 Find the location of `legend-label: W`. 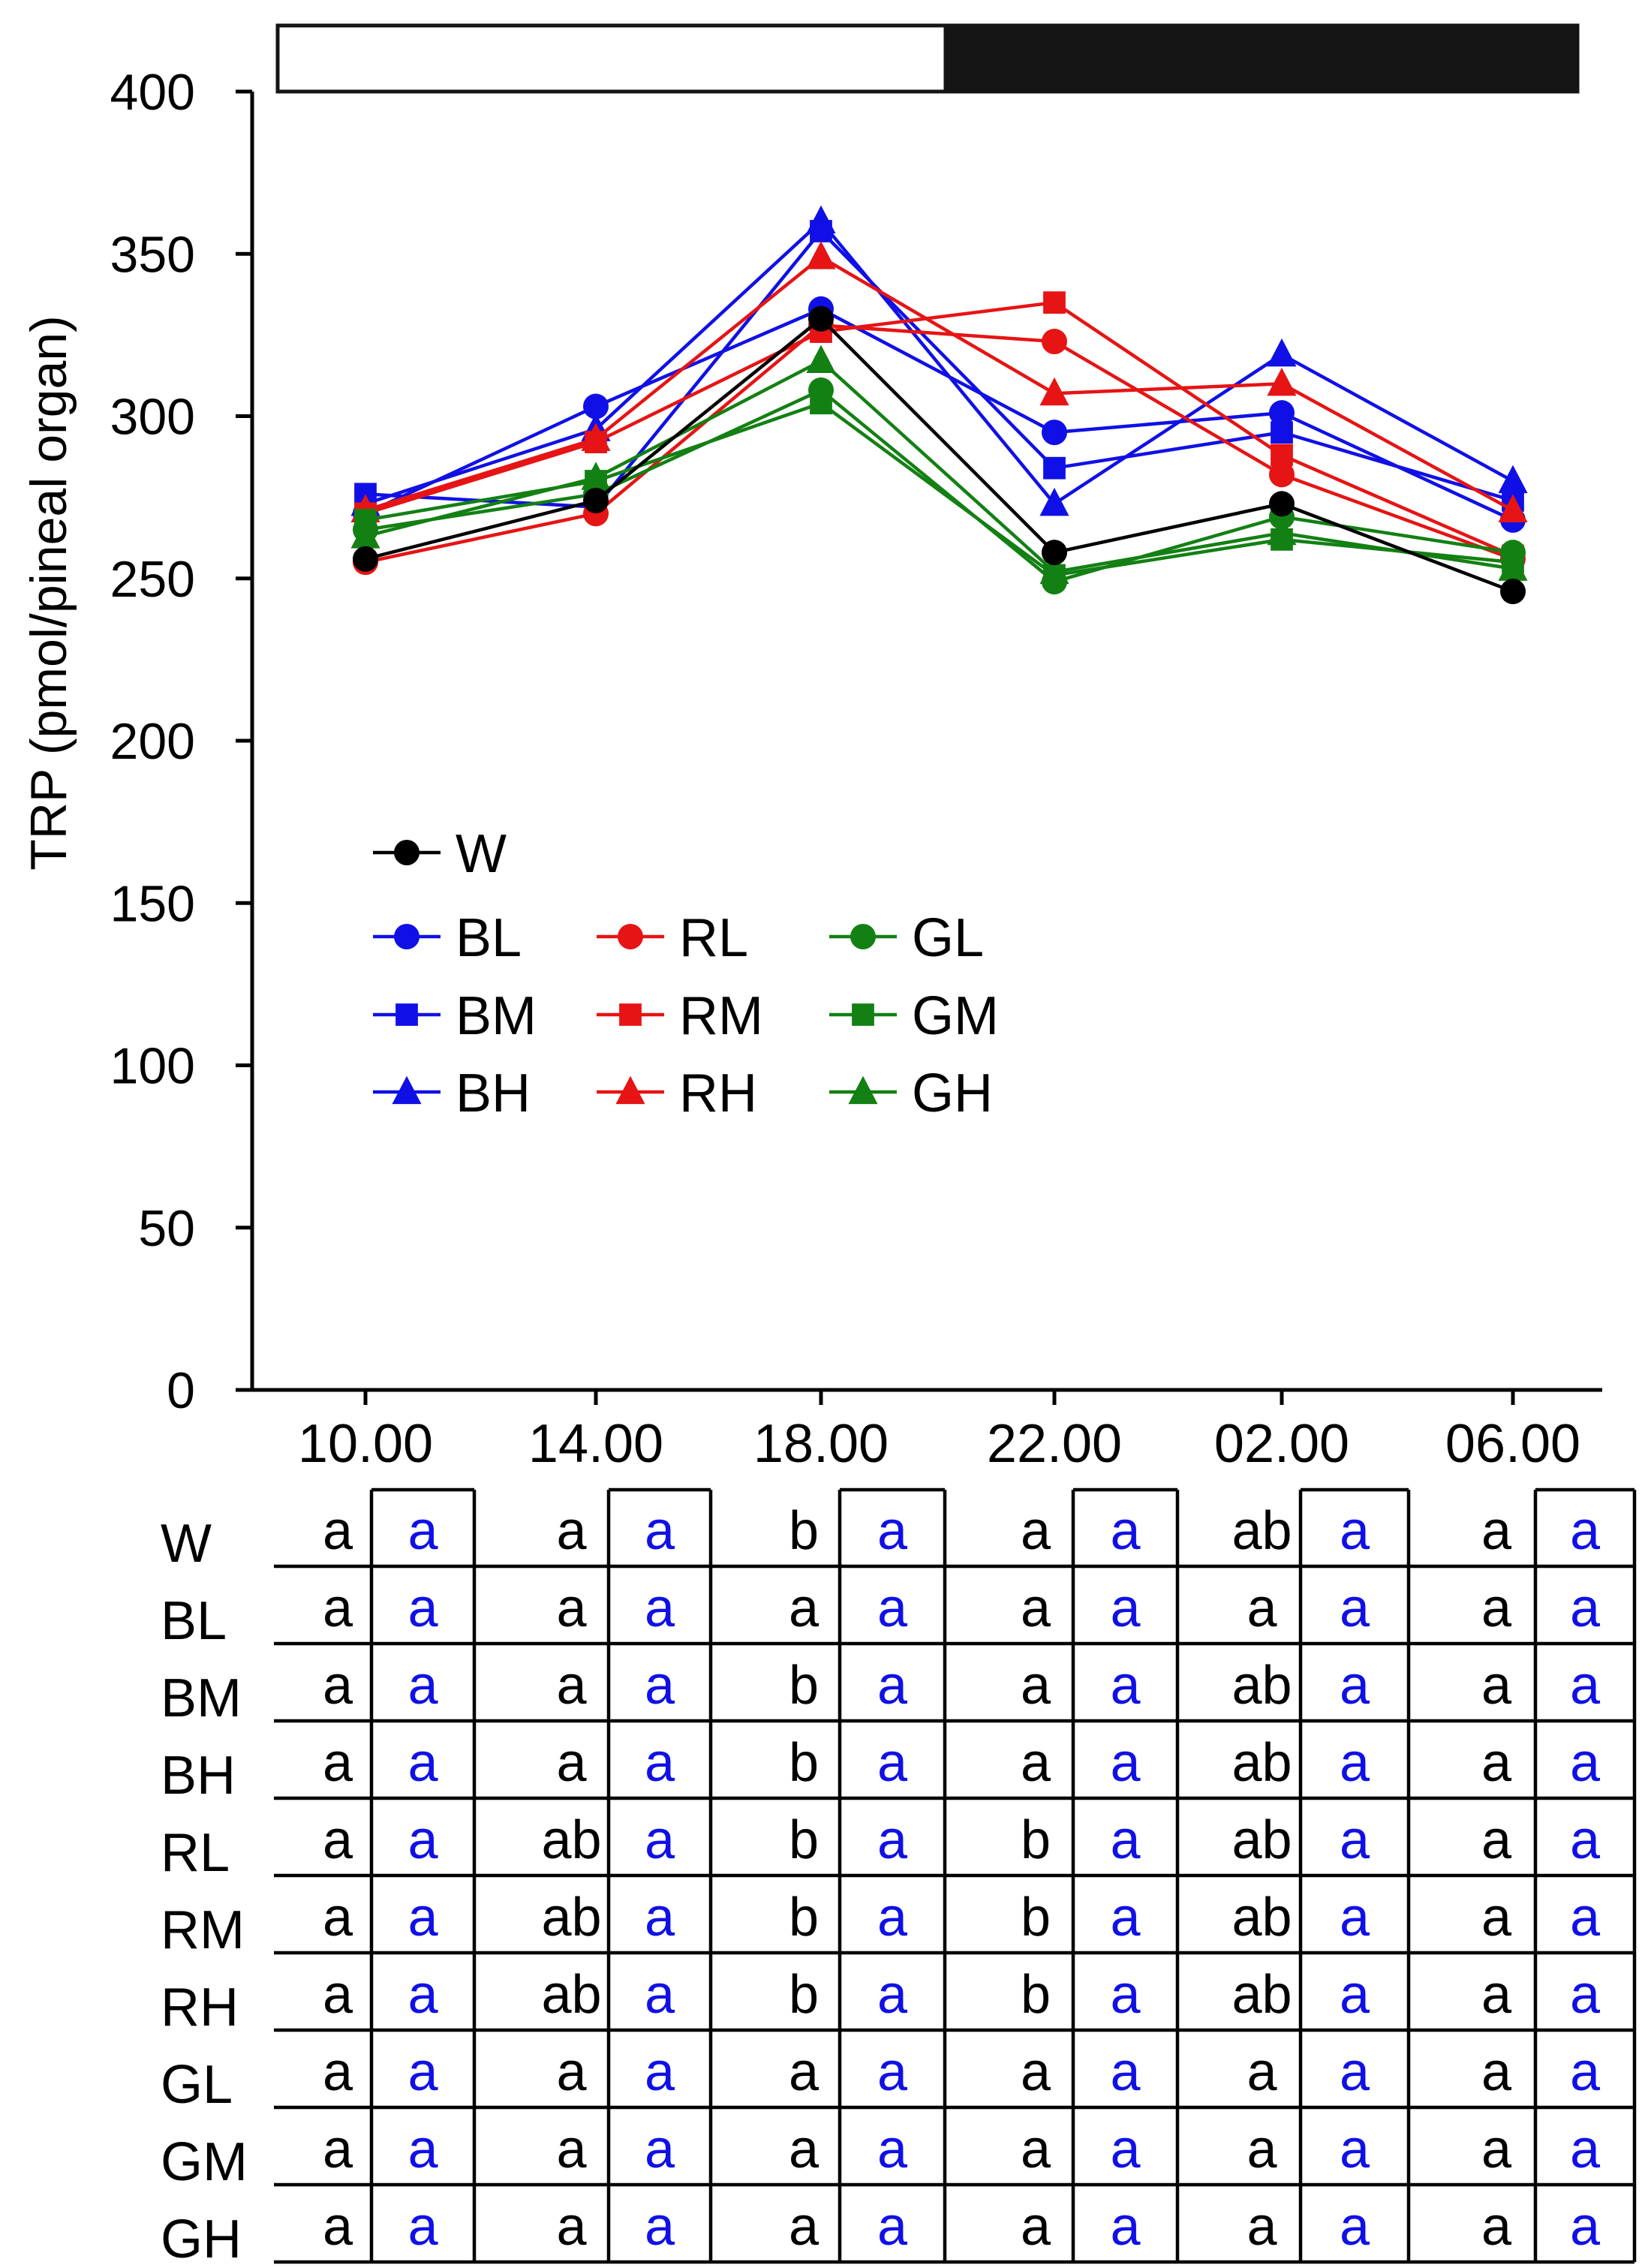

legend-label: W is located at coordinates (481, 854).